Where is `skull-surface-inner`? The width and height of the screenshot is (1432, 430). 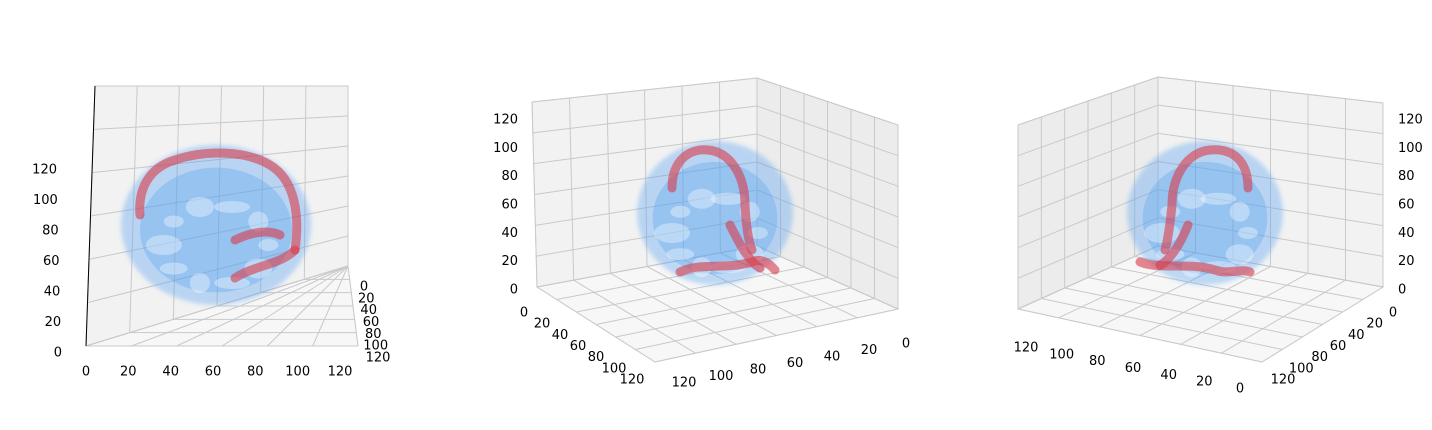 skull-surface-inner is located at coordinates (216, 230).